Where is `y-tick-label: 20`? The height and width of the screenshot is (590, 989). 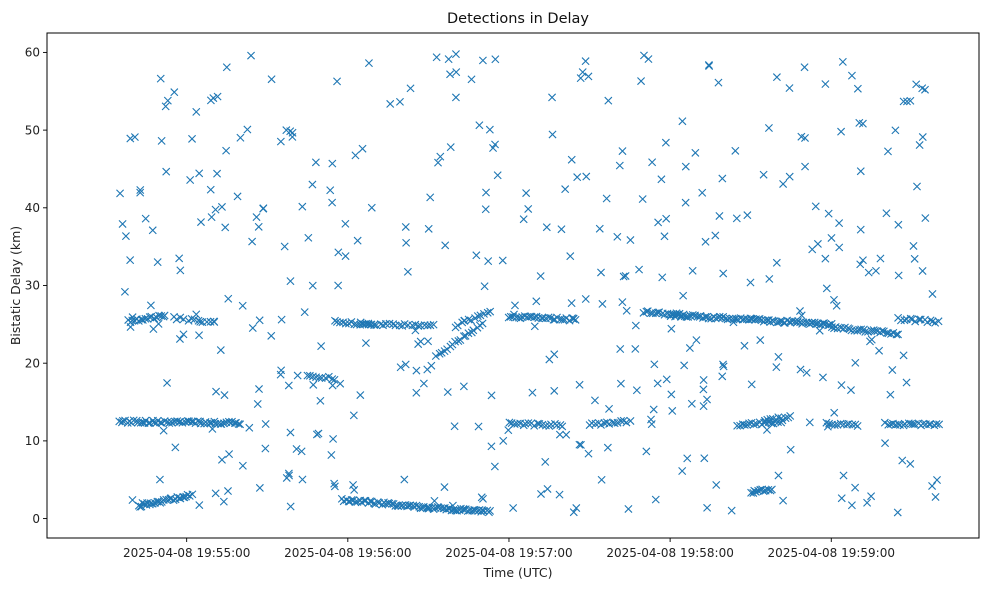 y-tick-label: 20 is located at coordinates (32, 363).